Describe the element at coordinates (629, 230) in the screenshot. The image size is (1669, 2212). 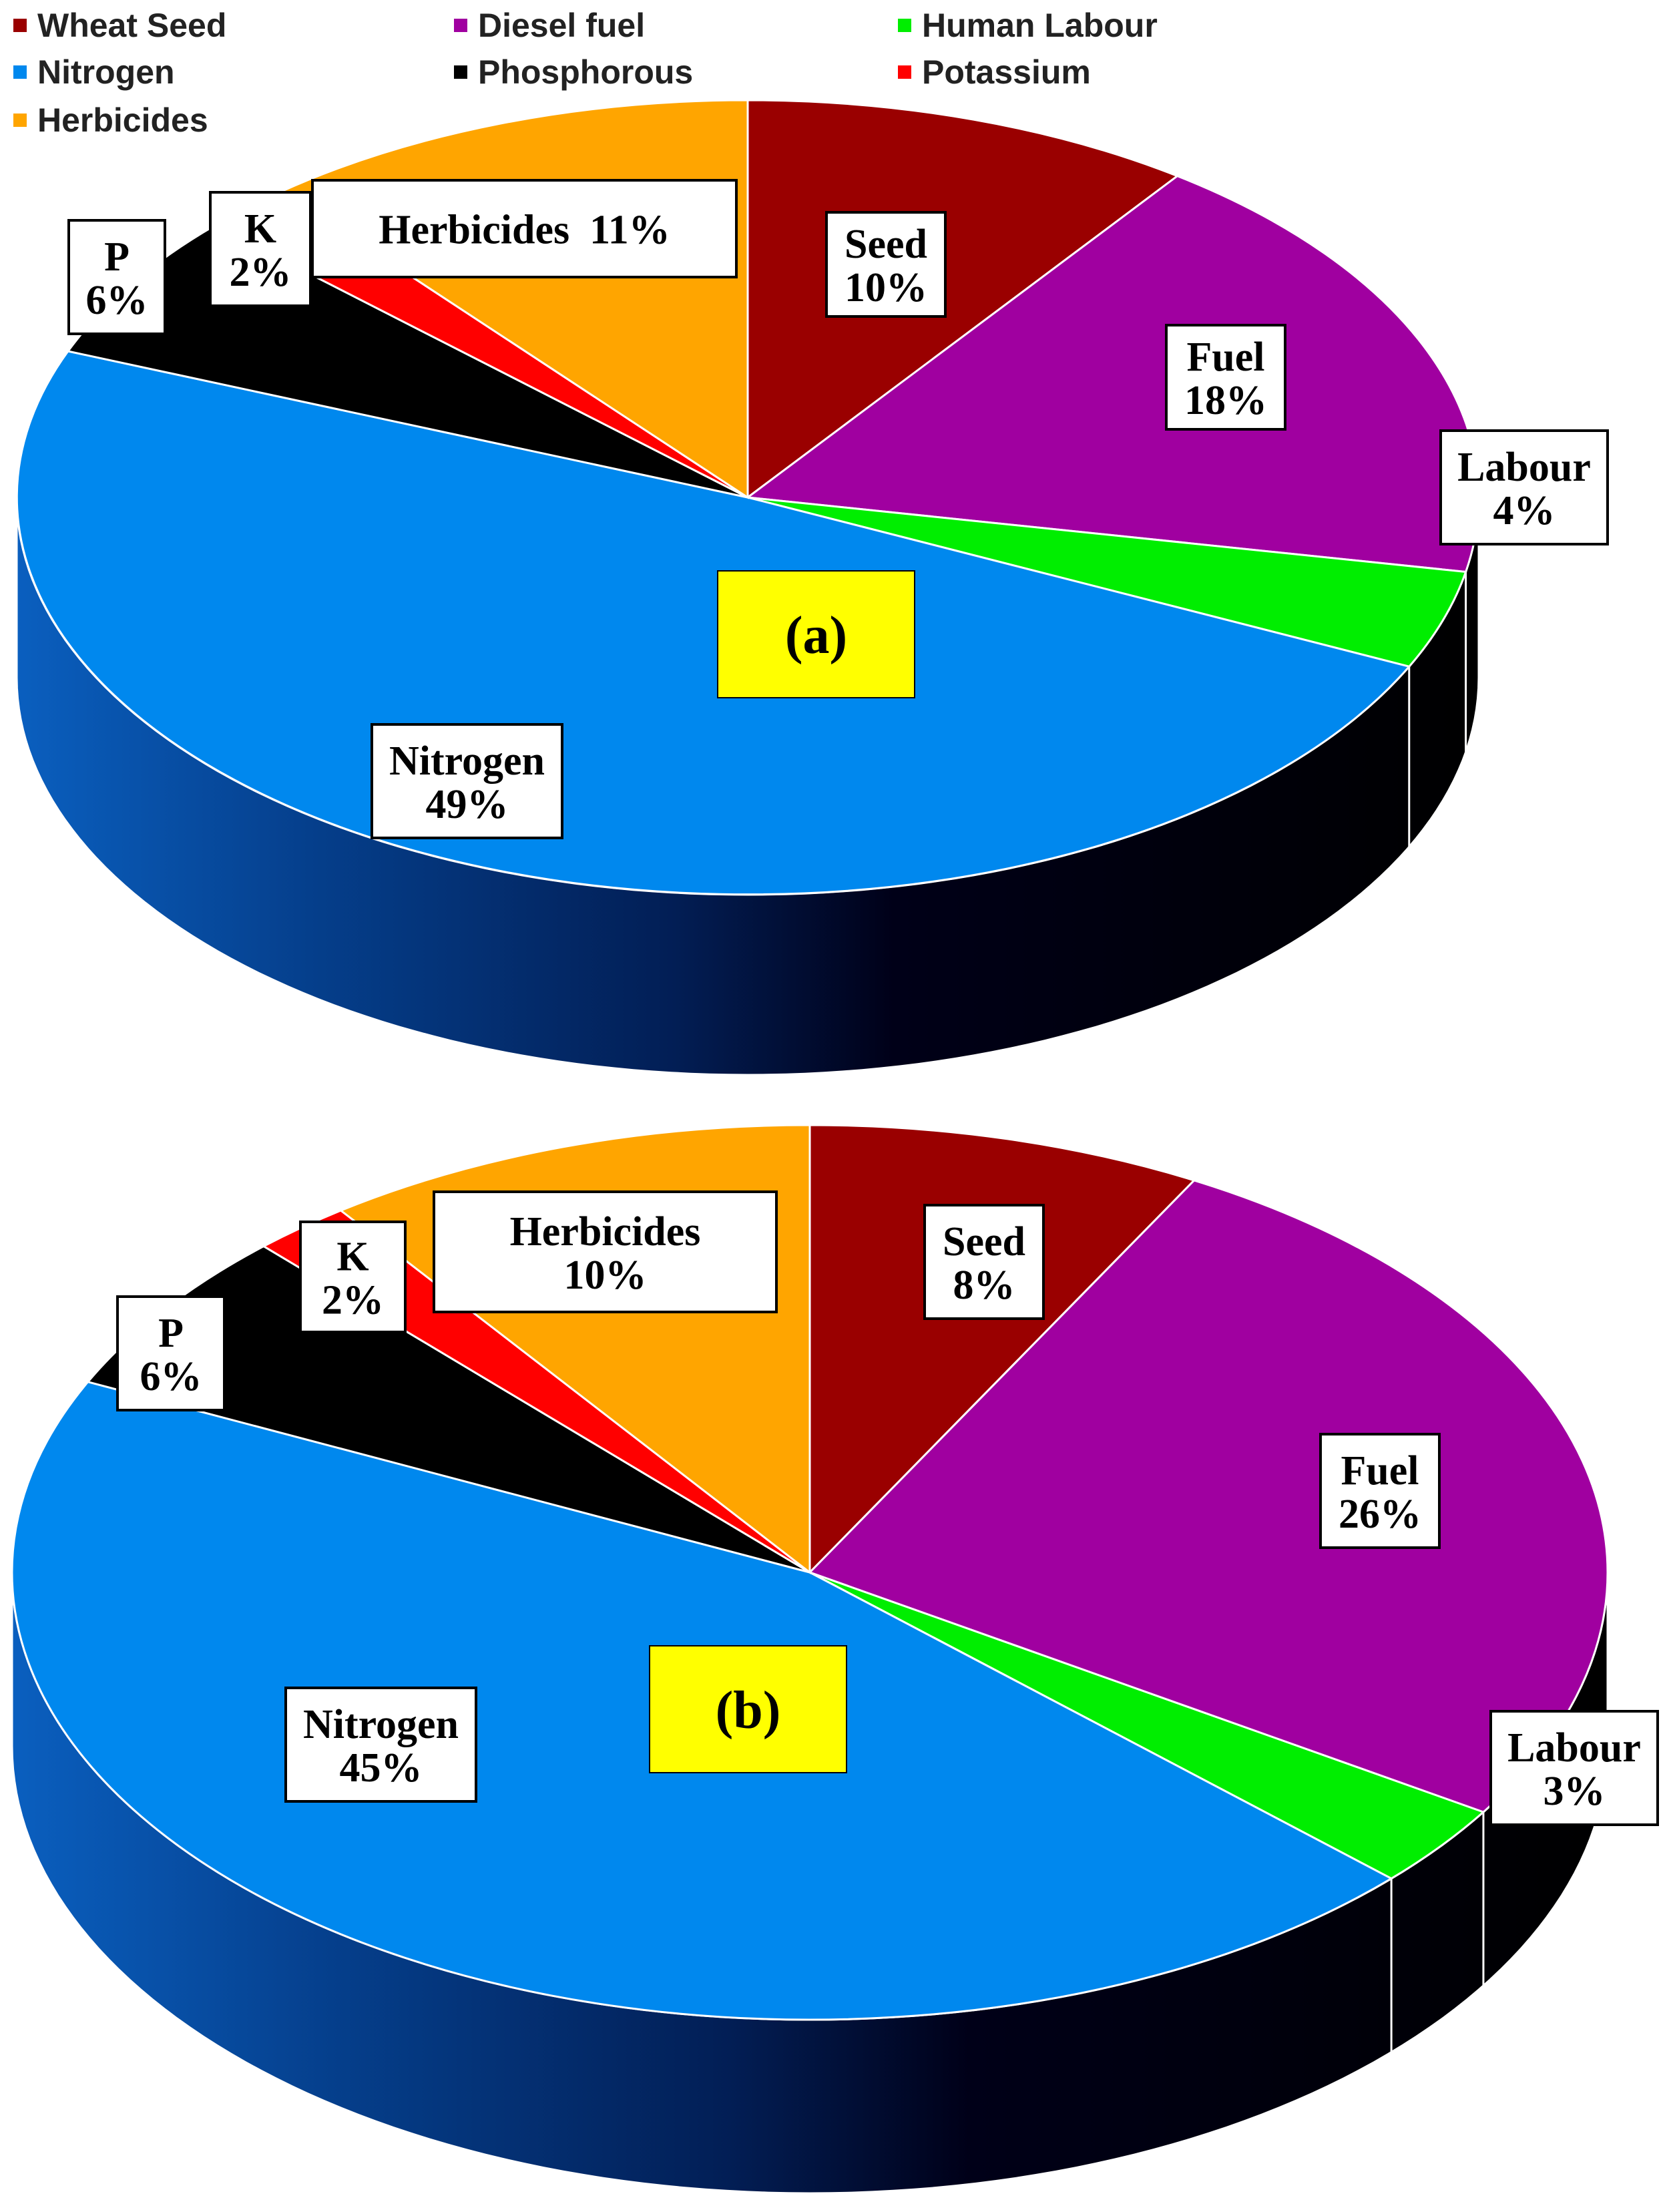
I see `data-label-value: 11%` at that location.